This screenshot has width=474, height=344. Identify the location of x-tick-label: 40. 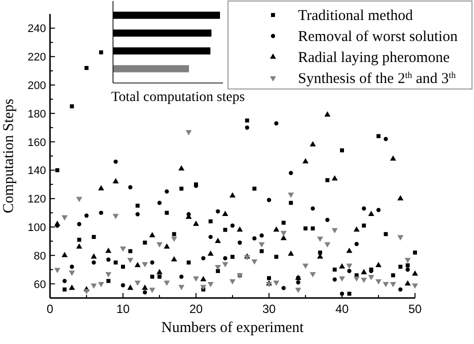
(342, 309).